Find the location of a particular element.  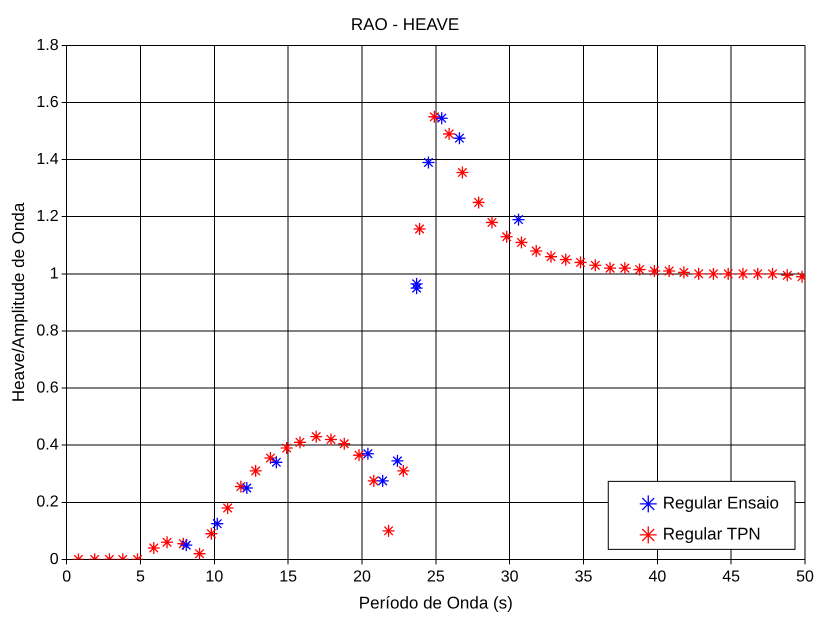

y-tick-label: 1.4 is located at coordinates (47, 159).